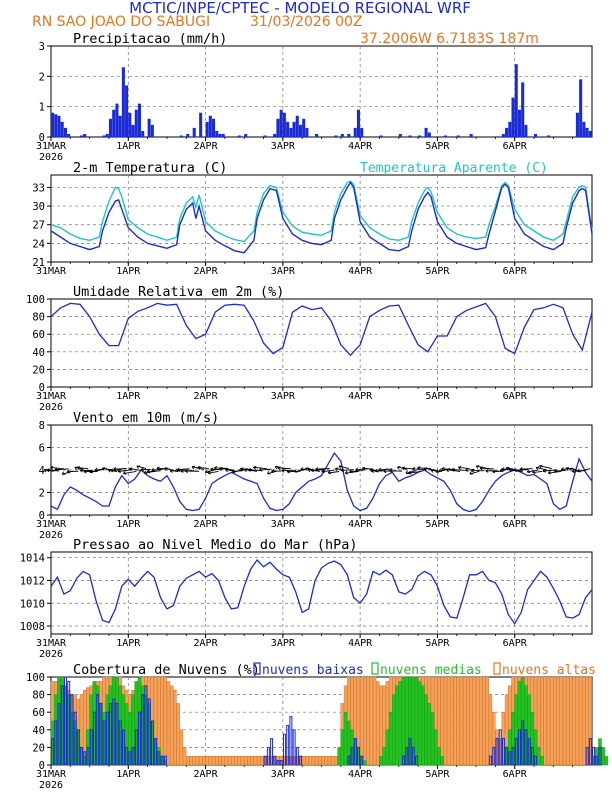 The height and width of the screenshot is (792, 612). What do you see at coordinates (360, 524) in the screenshot?
I see `x-tick-label: 4APR` at bounding box center [360, 524].